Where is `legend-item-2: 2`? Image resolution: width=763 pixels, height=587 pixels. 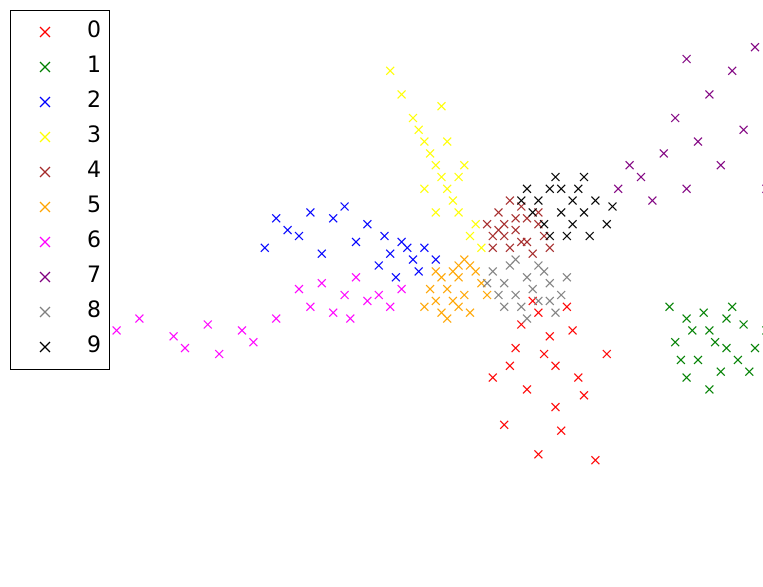 legend-item-2: 2 is located at coordinates (60, 102).